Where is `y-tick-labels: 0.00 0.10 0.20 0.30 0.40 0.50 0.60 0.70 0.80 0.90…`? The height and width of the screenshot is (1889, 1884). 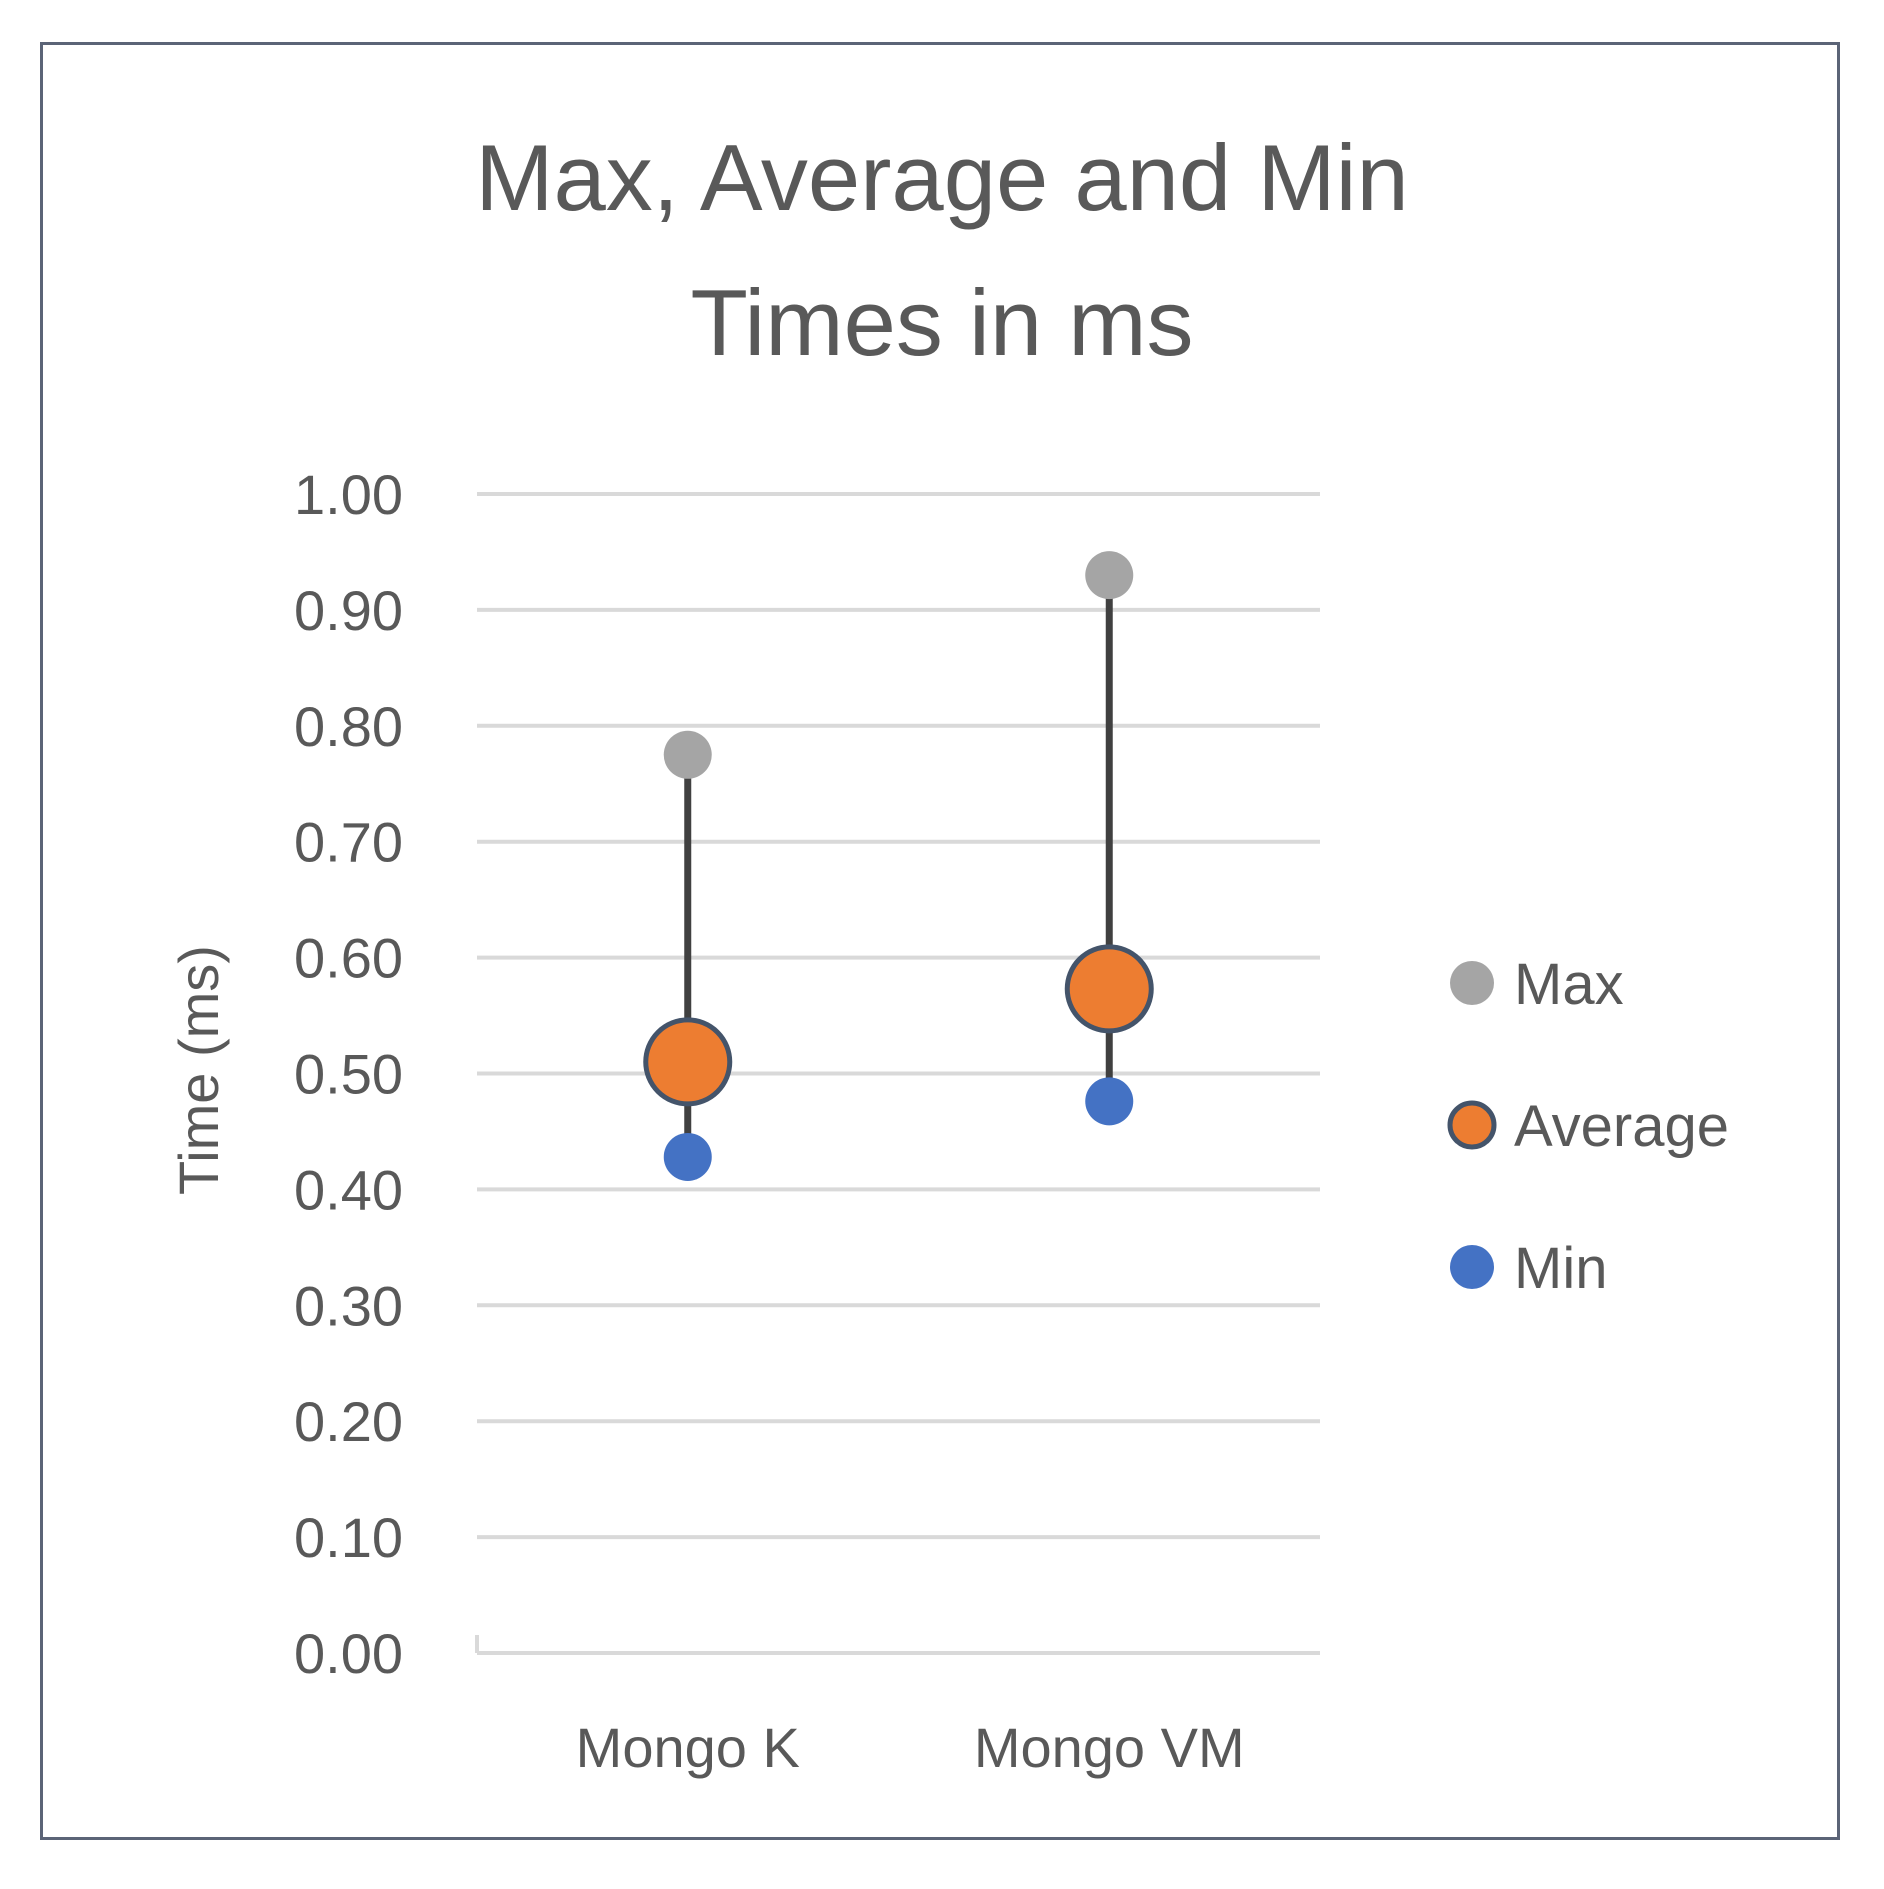
y-tick-labels: 0.00 0.10 0.20 0.30 0.40 0.50 0.60 0.70 0.80 0.90… is located at coordinates (348, 1074).